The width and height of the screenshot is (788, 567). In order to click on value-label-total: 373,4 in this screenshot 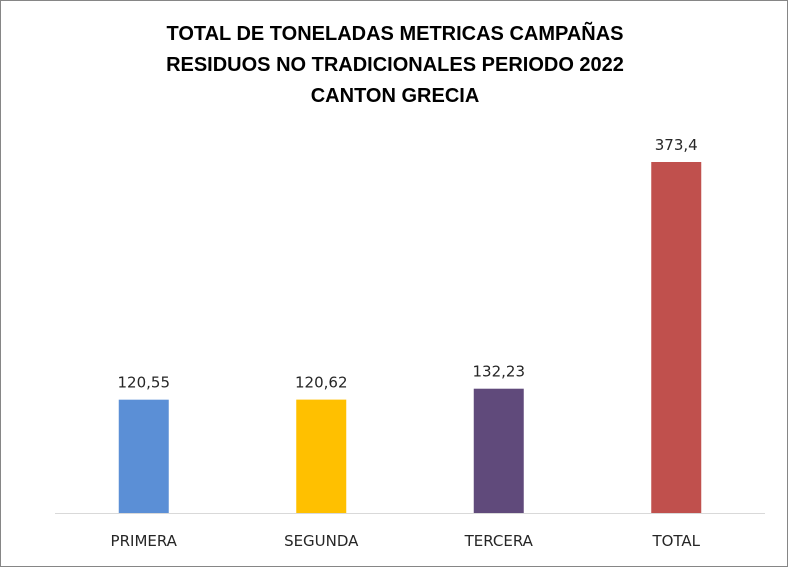, I will do `click(676, 145)`.